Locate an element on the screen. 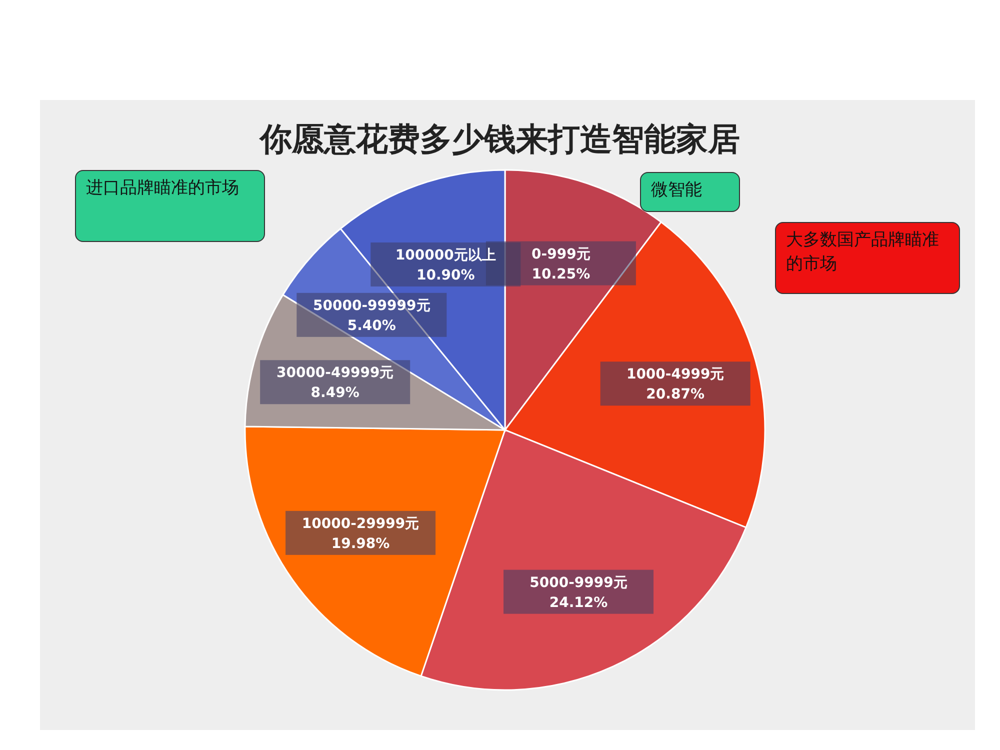 This screenshot has height=750, width=1000. data-label: 10.25% is located at coordinates (561, 274).